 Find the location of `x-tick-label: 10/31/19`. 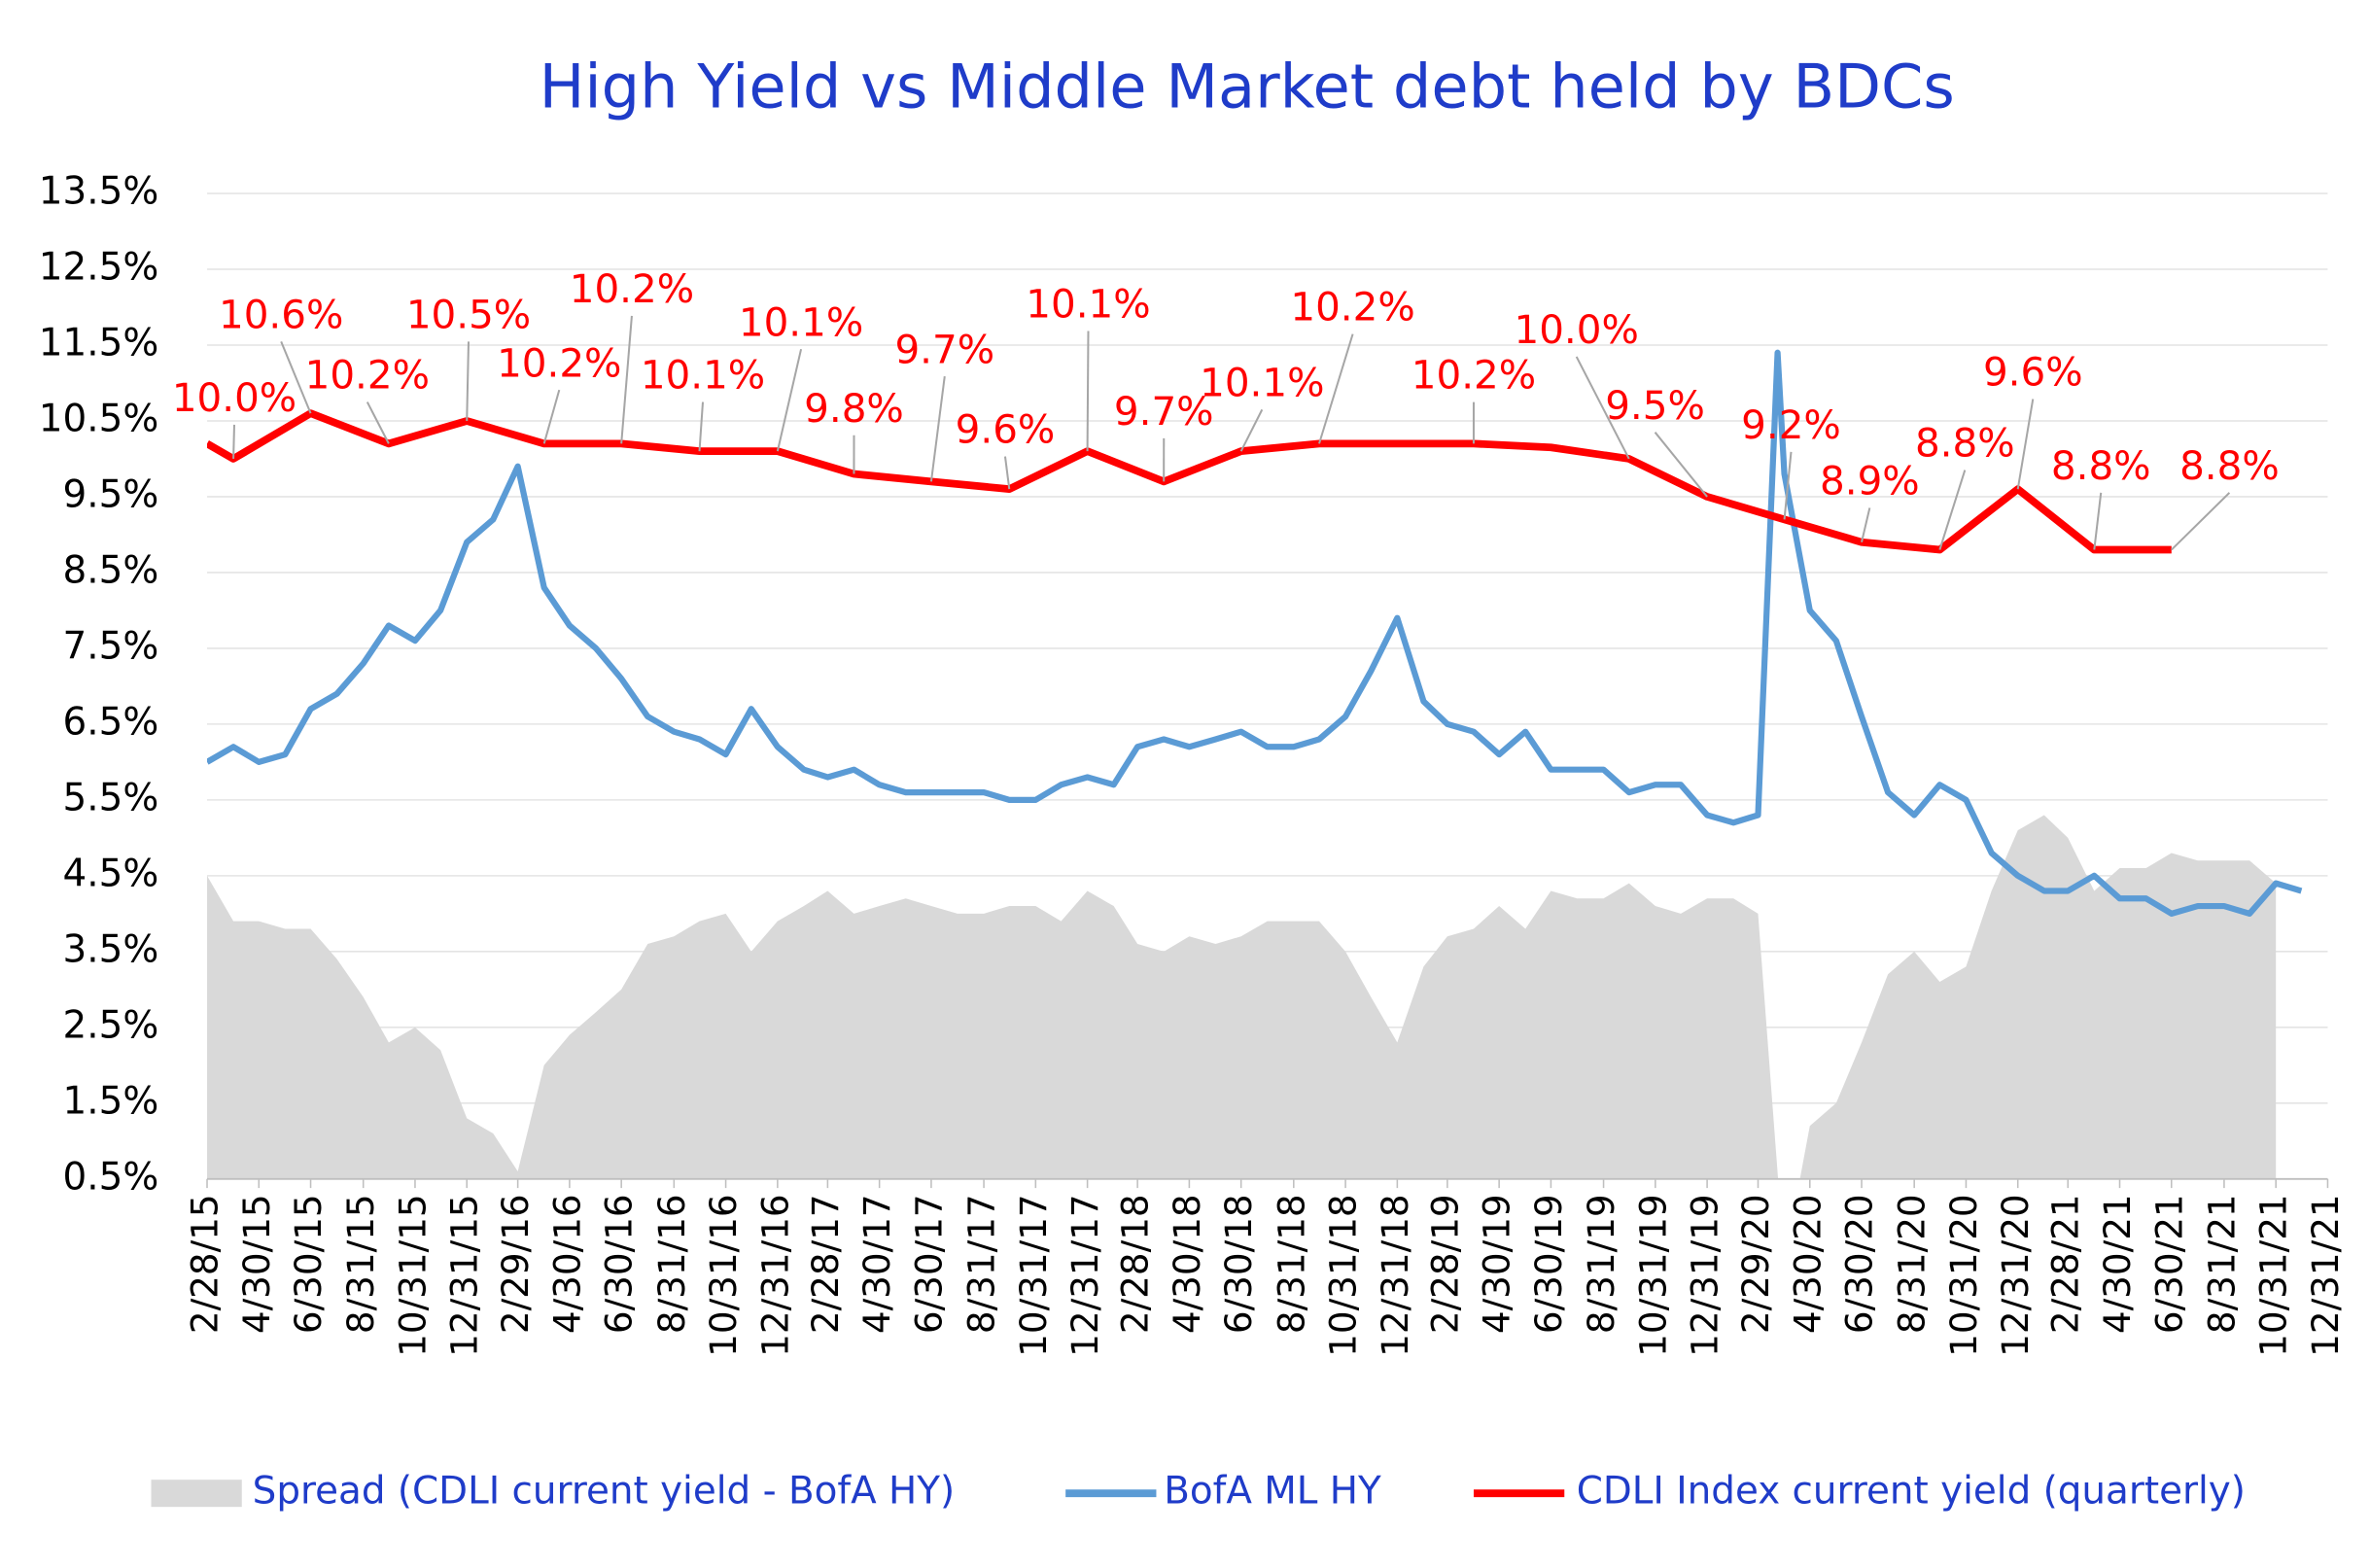

x-tick-label: 10/31/19 is located at coordinates (1653, 1275).